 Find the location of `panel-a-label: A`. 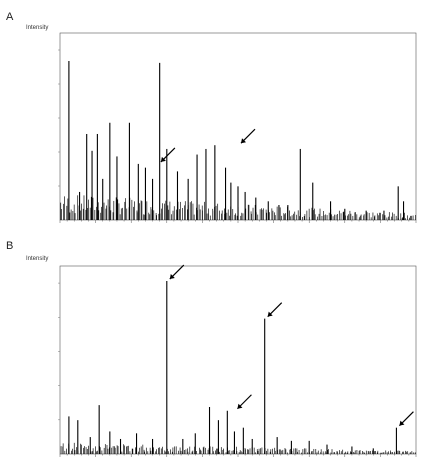

panel-a-label: A is located at coordinates (10, 17).